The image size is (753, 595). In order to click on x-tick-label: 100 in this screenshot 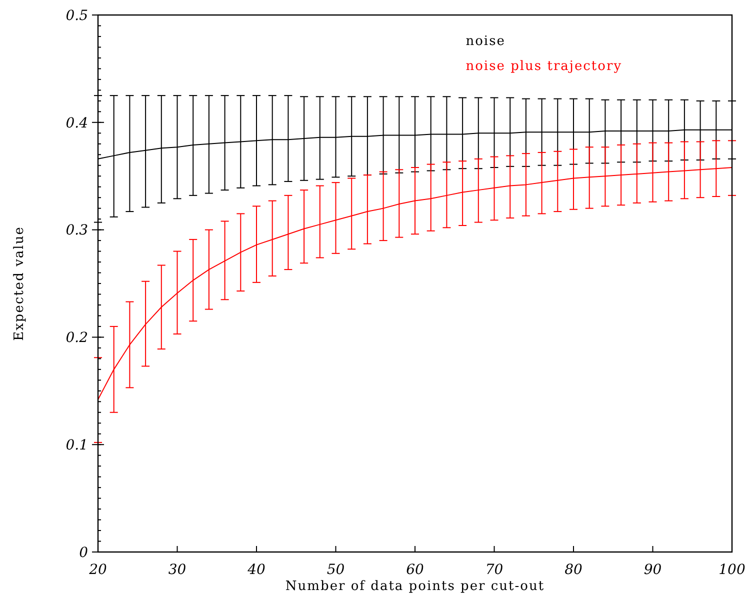, I will do `click(732, 570)`.